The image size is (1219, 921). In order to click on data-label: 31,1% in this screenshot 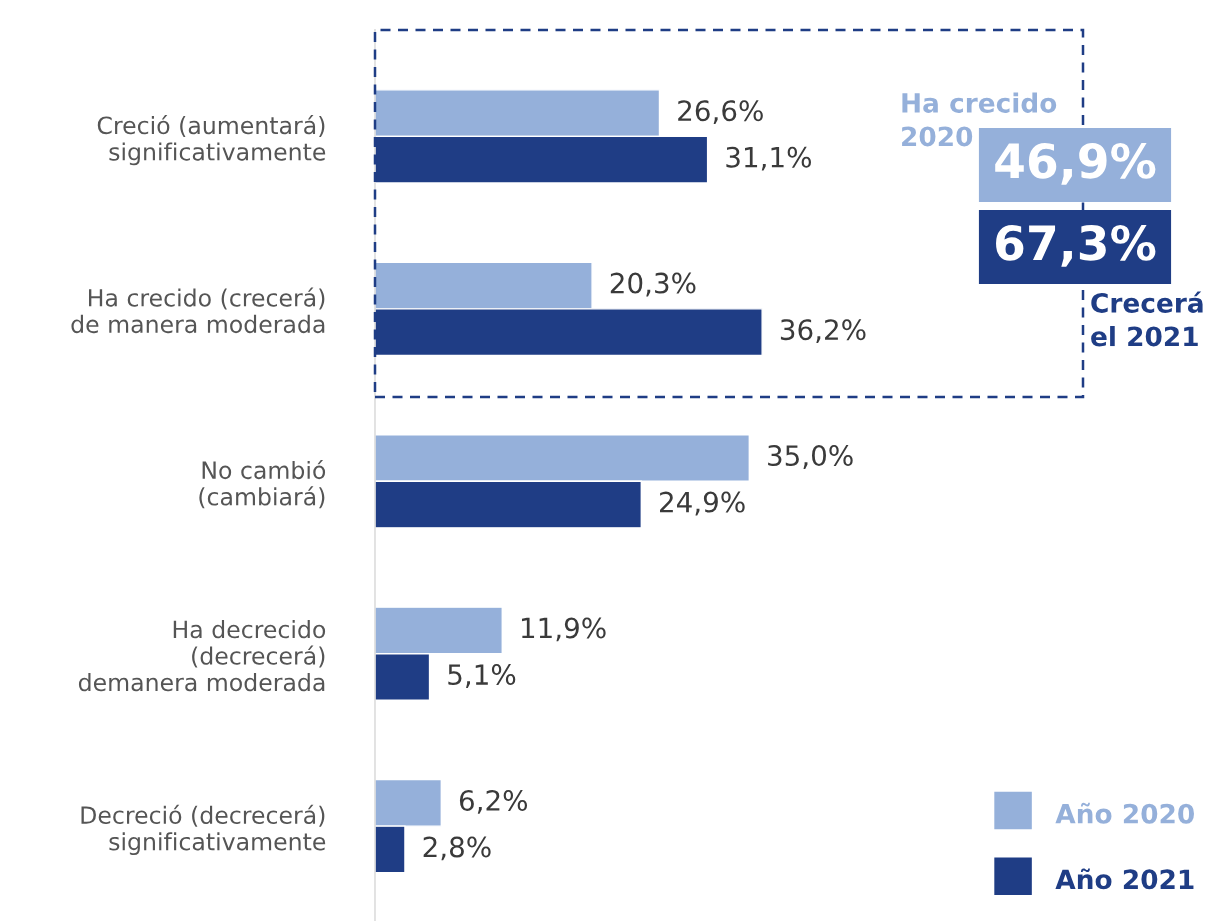, I will do `click(768, 158)`.